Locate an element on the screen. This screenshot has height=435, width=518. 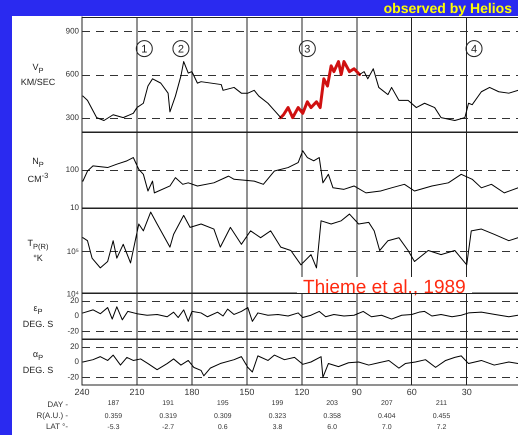
y-axis-title: α$_{P}$ DEG. S is located at coordinates (38, 362).